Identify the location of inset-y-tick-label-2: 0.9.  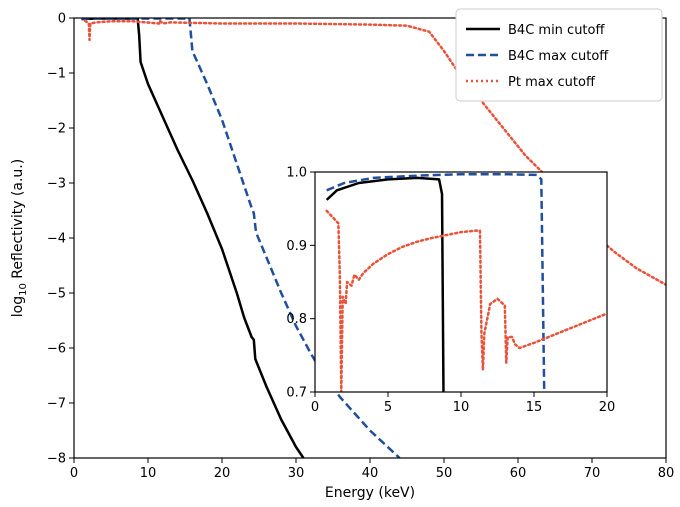
(296, 246).